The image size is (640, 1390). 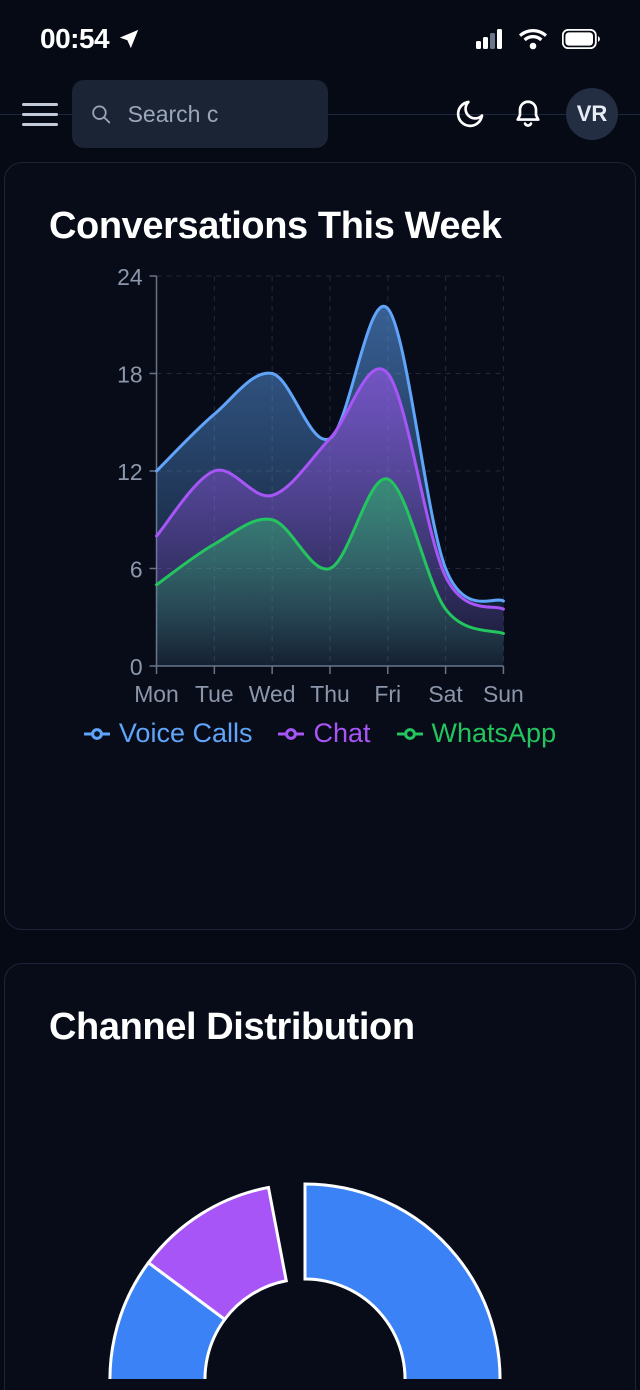 I want to click on avatar: VR, so click(x=592, y=114).